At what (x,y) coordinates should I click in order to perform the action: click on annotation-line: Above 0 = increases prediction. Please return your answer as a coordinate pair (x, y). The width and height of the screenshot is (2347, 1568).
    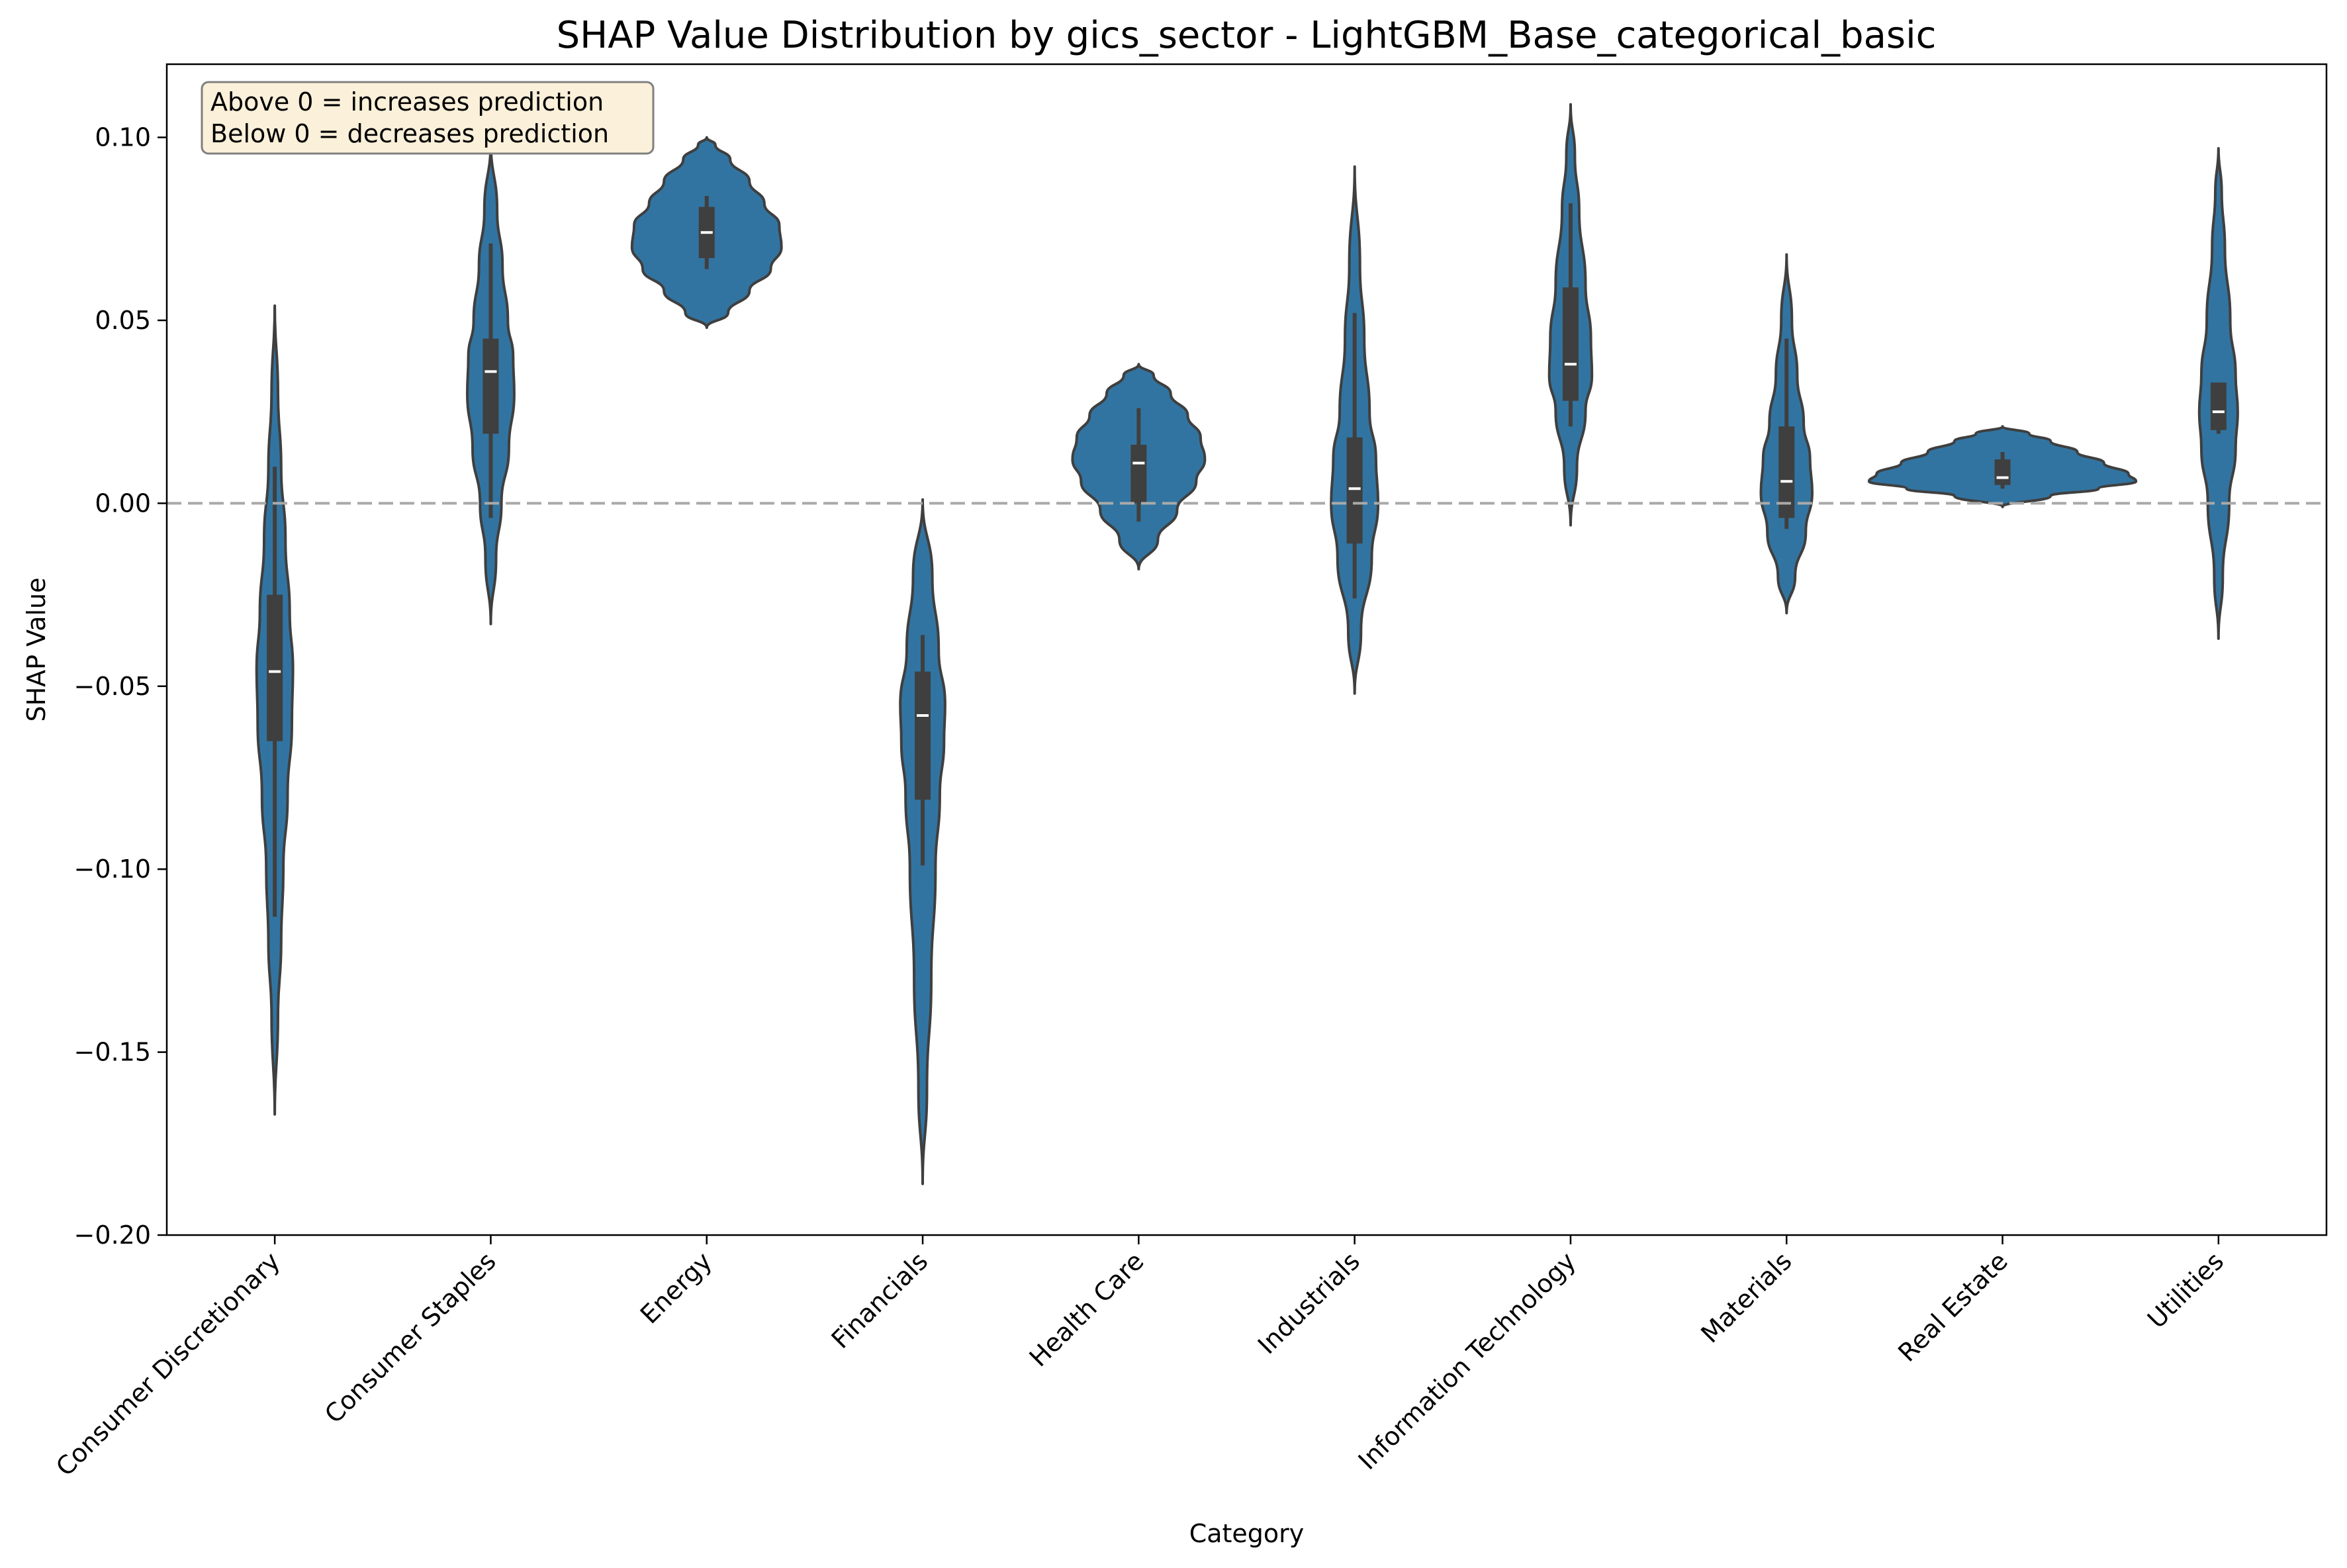
    Looking at the image, I should click on (407, 101).